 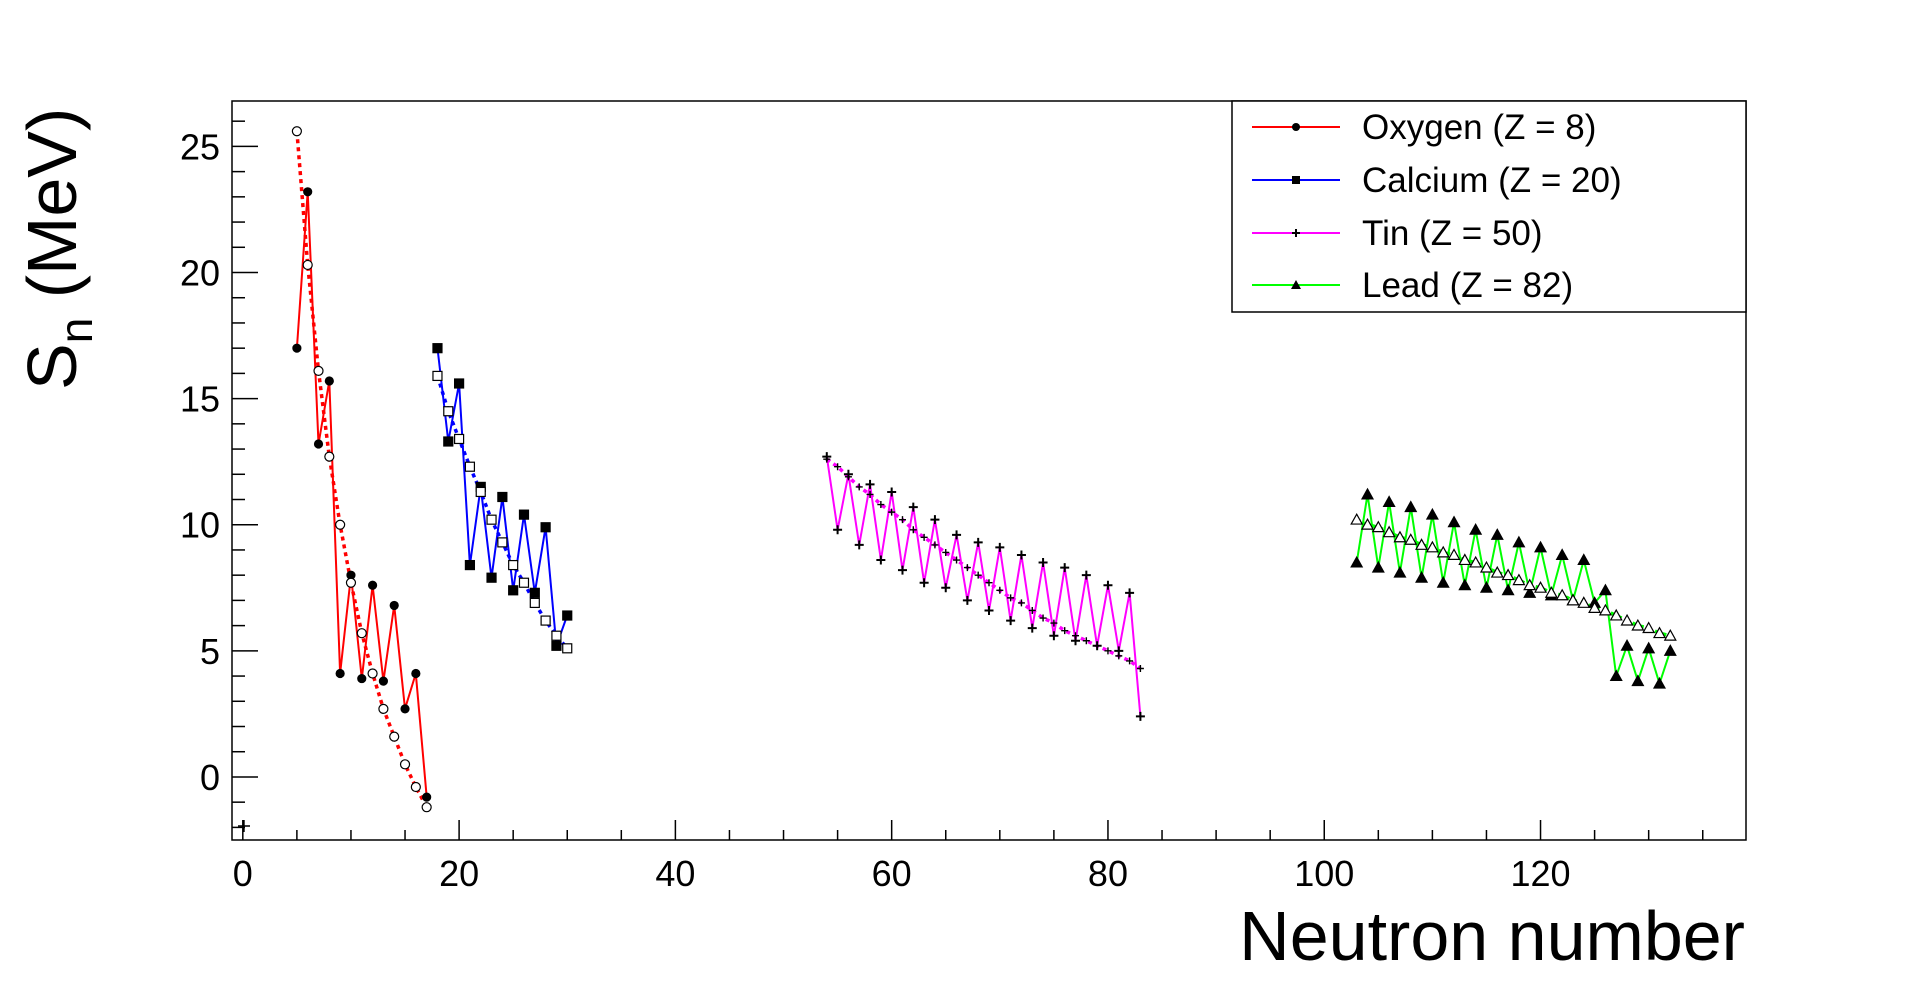 I want to click on x-tick-label: 120, so click(x=1540, y=873).